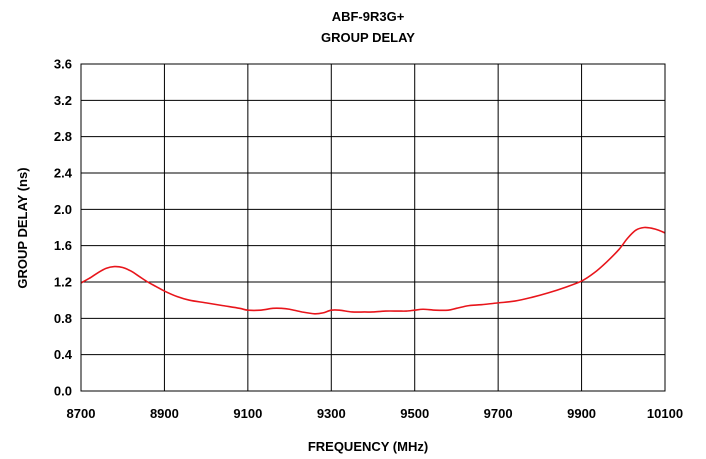 This screenshot has width=706, height=459. Describe the element at coordinates (22, 227) in the screenshot. I see `y-axis-label: GROUP DELAY (ns)` at that location.